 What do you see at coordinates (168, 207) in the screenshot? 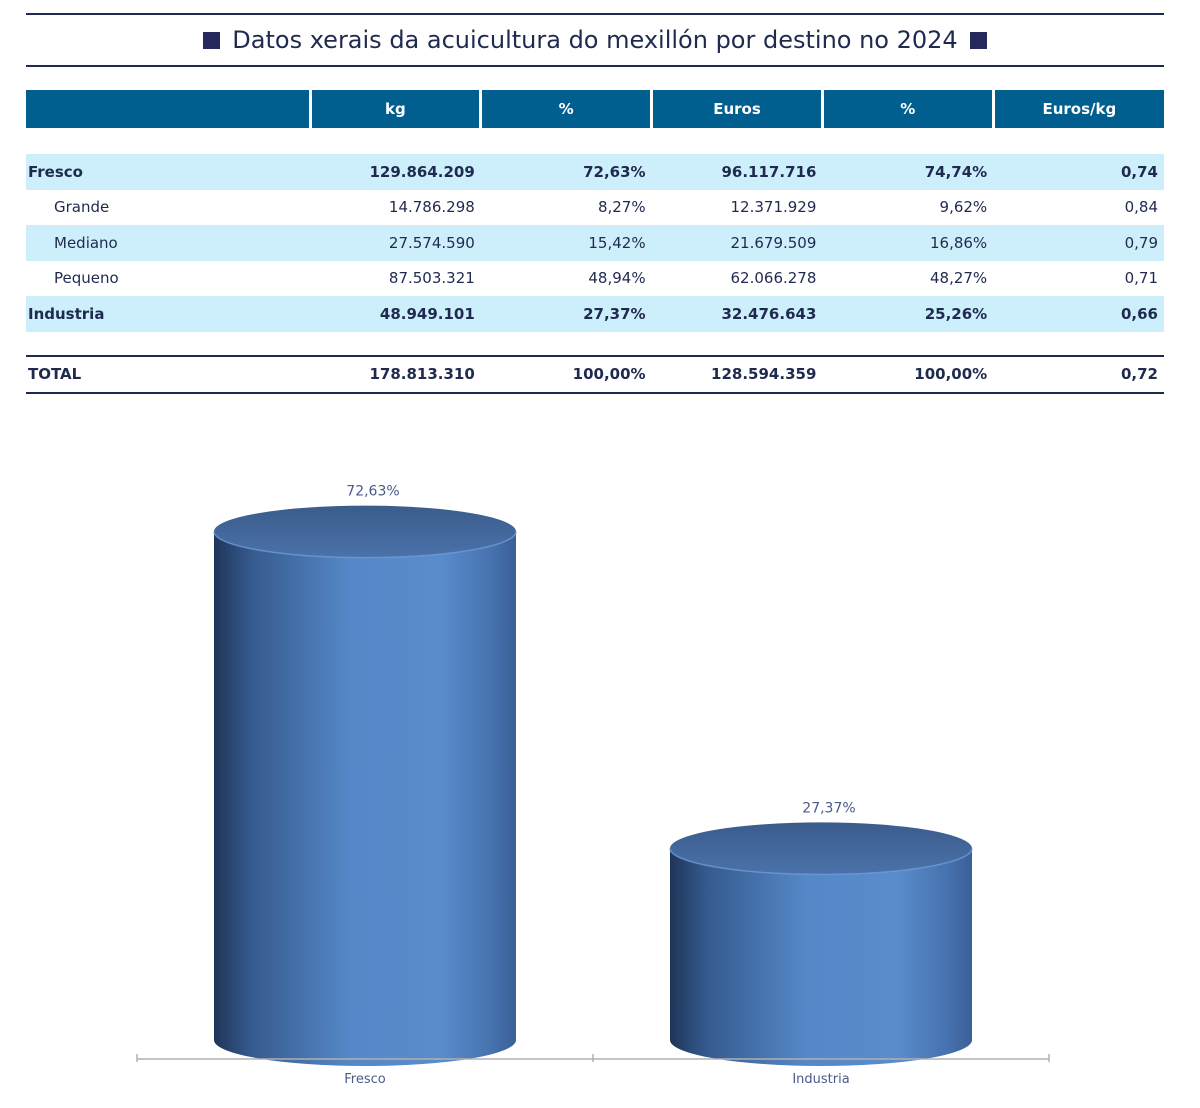
I see `row-label: Grande` at bounding box center [168, 207].